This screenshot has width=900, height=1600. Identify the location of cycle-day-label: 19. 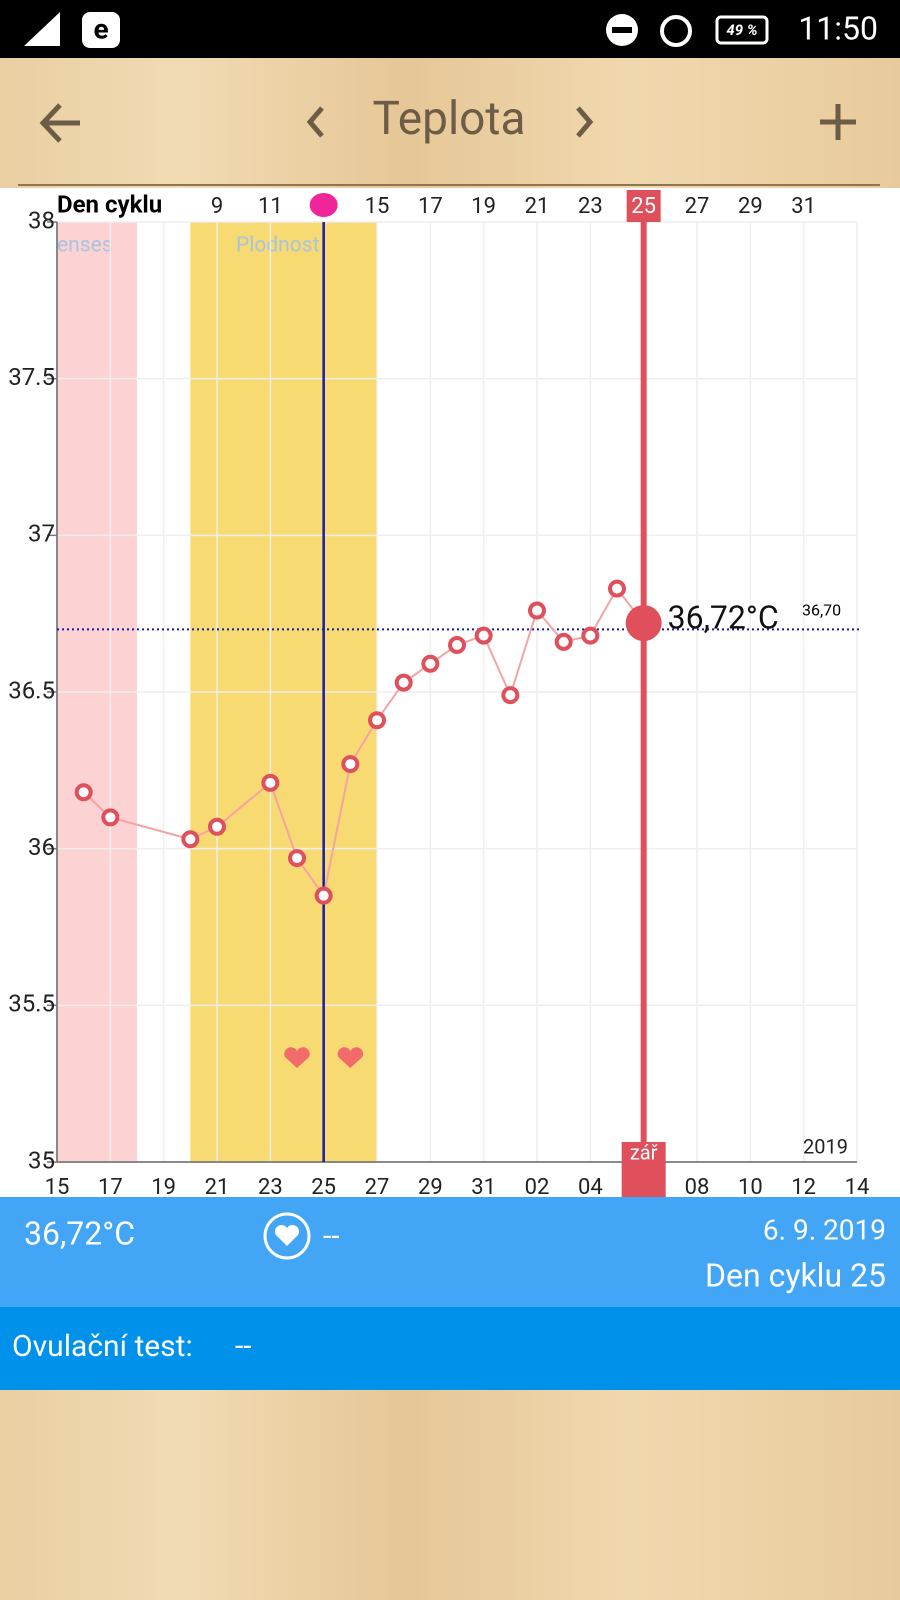
(483, 206).